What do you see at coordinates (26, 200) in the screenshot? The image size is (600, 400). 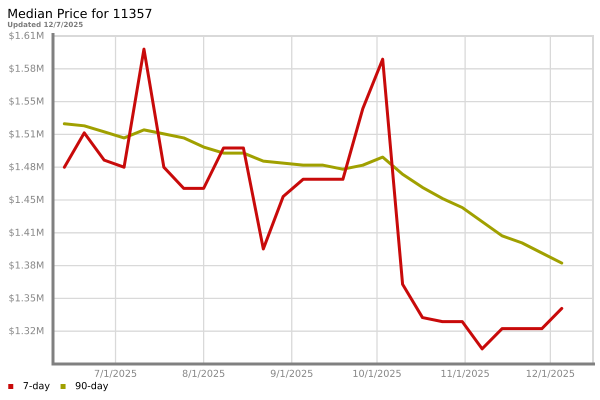 I see `y-tick-label: $1.45M` at bounding box center [26, 200].